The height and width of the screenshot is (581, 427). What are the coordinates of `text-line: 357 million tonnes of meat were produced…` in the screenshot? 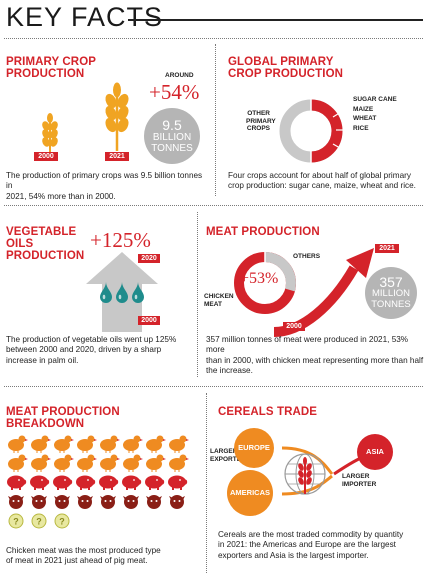 It's located at (307, 345).